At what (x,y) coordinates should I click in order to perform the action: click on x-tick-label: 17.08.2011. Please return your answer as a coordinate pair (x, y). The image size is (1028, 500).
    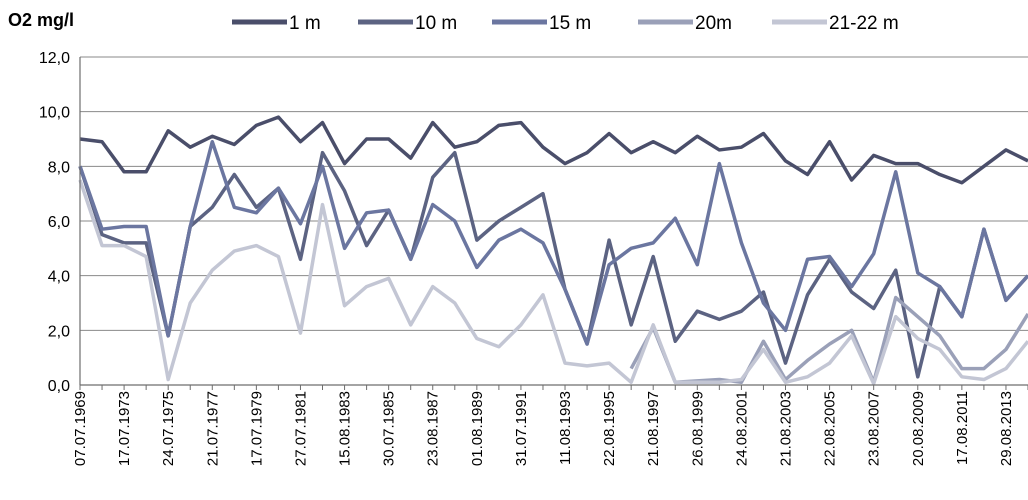
    Looking at the image, I should click on (962, 428).